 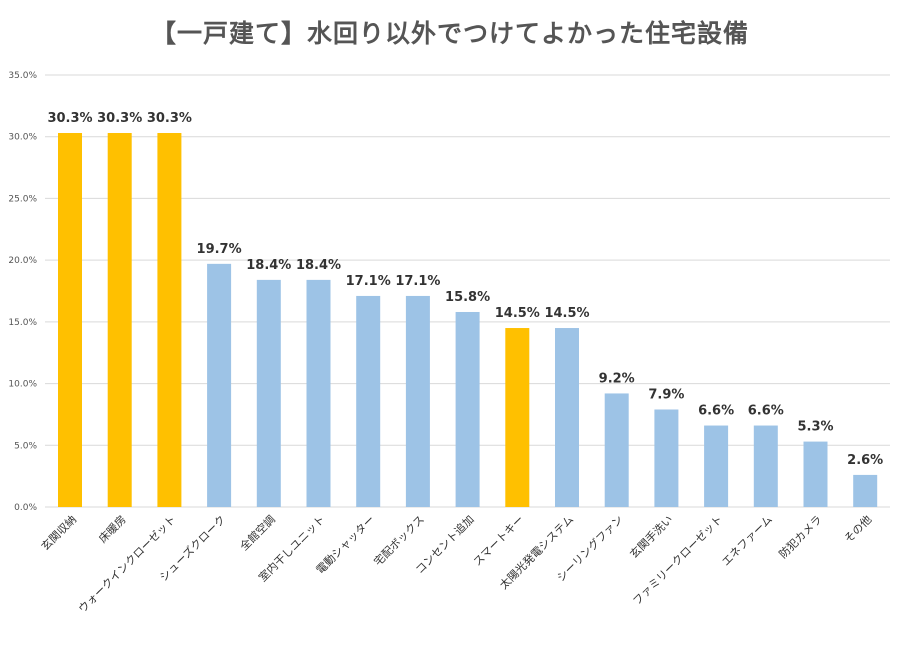 I want to click on y-tick-label: 20.0%, so click(x=22, y=261).